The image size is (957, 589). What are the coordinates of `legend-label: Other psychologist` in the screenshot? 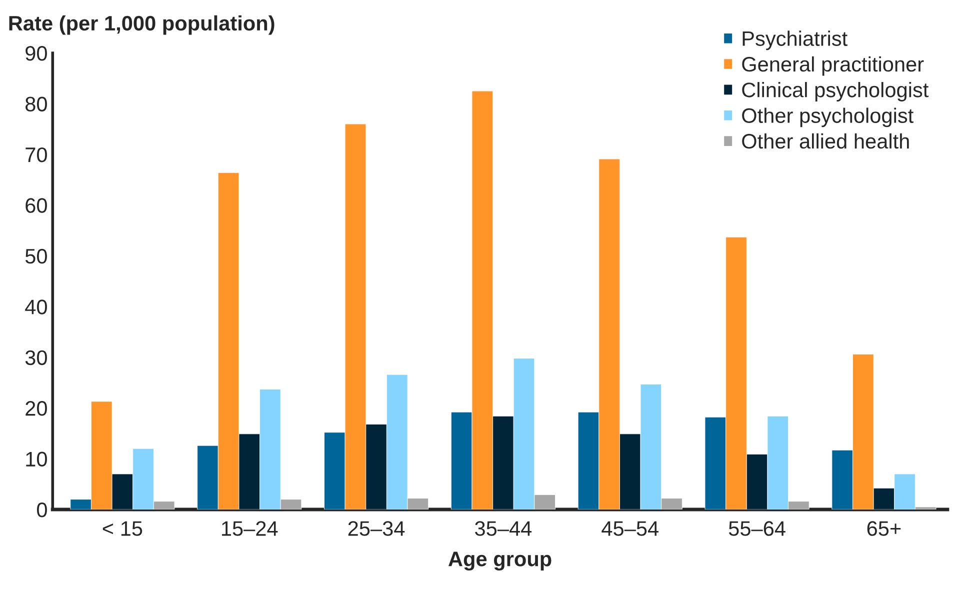 It's located at (828, 118).